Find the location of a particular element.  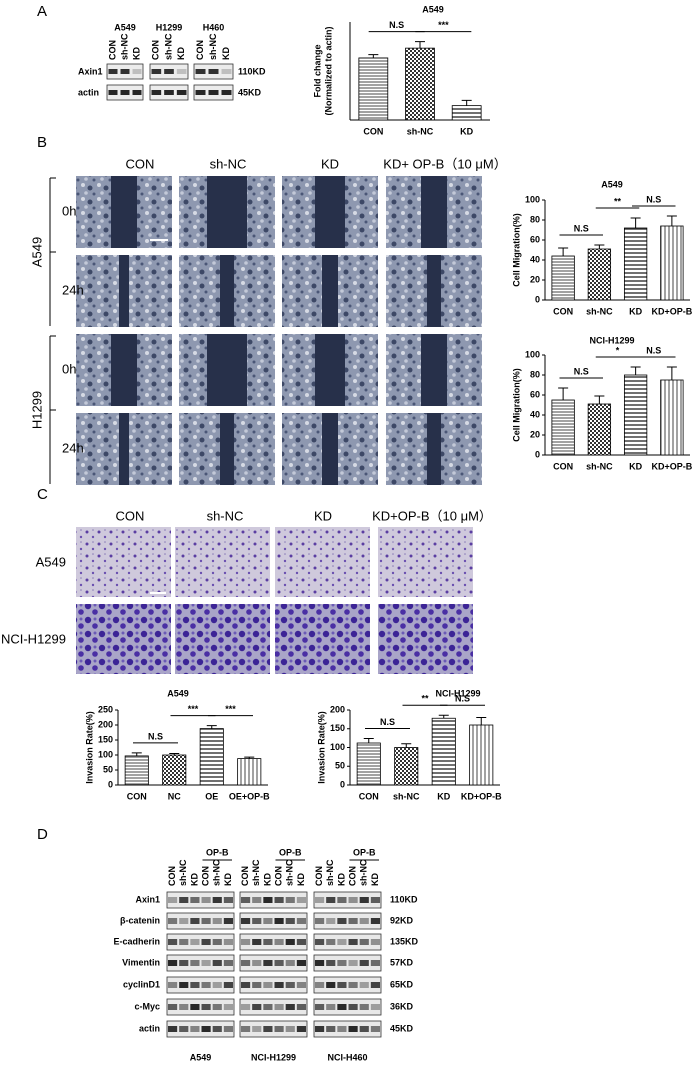

x-tick-label: CON is located at coordinates (373, 131).